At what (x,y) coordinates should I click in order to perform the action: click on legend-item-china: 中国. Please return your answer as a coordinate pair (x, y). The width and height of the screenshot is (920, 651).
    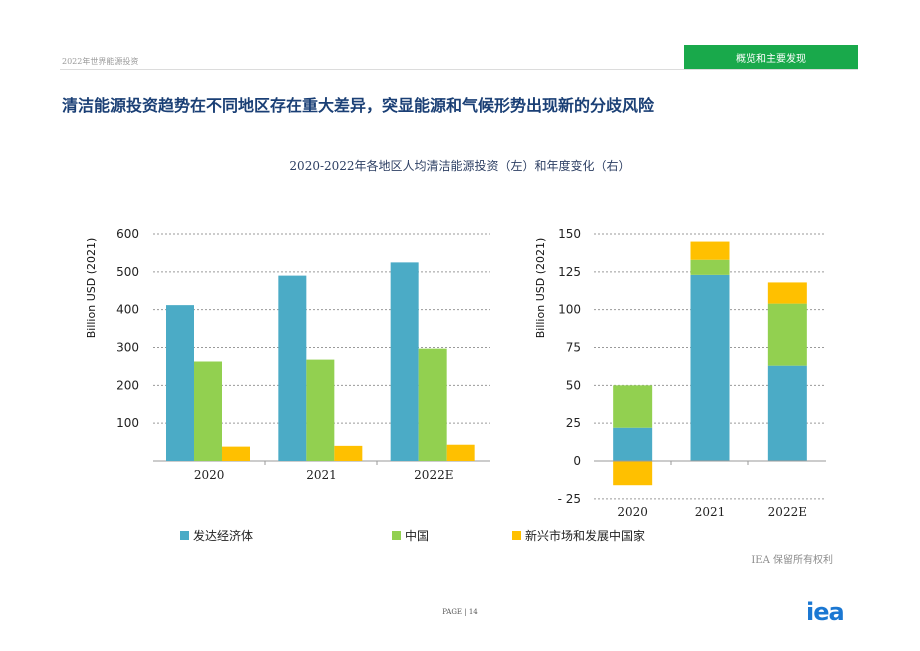
    Looking at the image, I should click on (410, 535).